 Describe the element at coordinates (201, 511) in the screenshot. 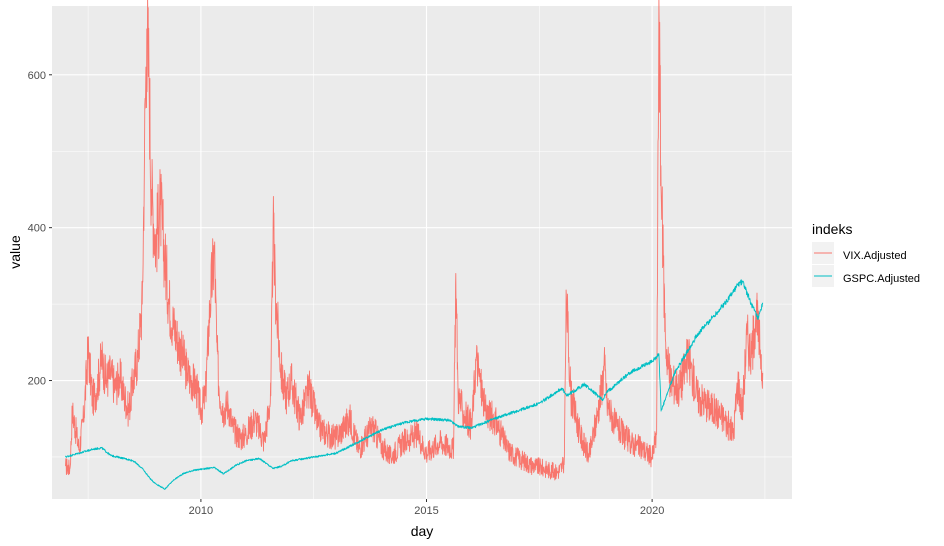

I see `x-tick-label: 2010` at that location.